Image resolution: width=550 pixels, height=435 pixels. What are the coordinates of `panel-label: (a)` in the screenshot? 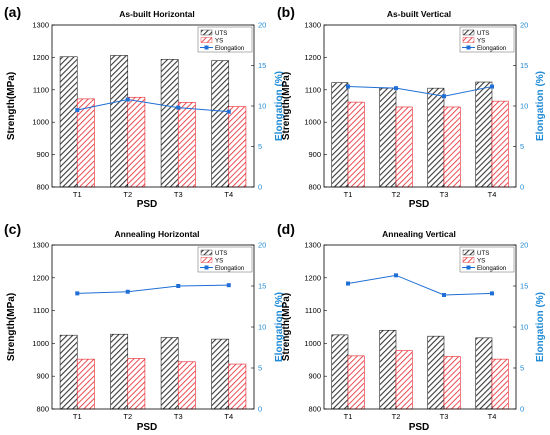 It's located at (12, 12).